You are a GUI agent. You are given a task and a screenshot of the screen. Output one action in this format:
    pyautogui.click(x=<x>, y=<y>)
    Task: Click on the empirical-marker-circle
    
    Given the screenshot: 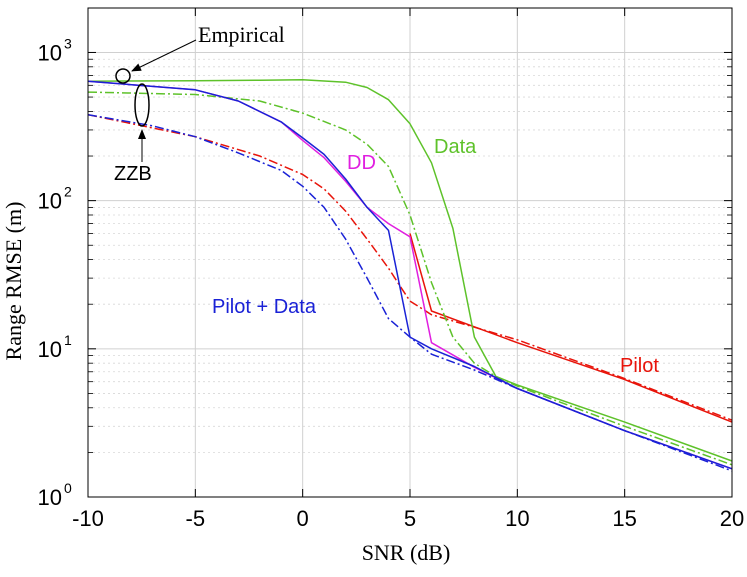 What is the action you would take?
    pyautogui.click(x=123, y=76)
    